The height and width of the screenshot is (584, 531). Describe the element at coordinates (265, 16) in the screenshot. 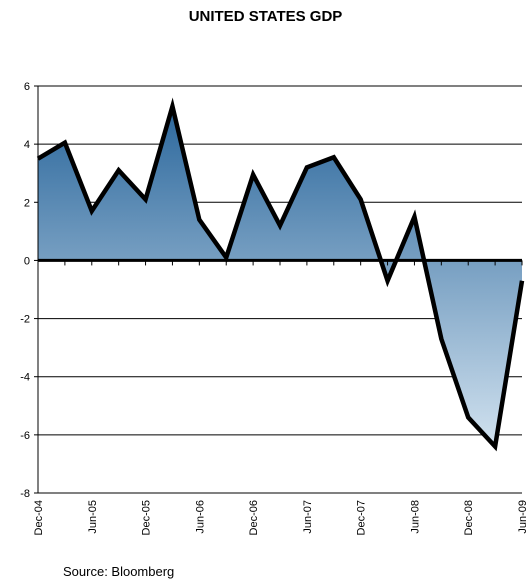

I see `chart-title: UNITED STATES GDP` at that location.